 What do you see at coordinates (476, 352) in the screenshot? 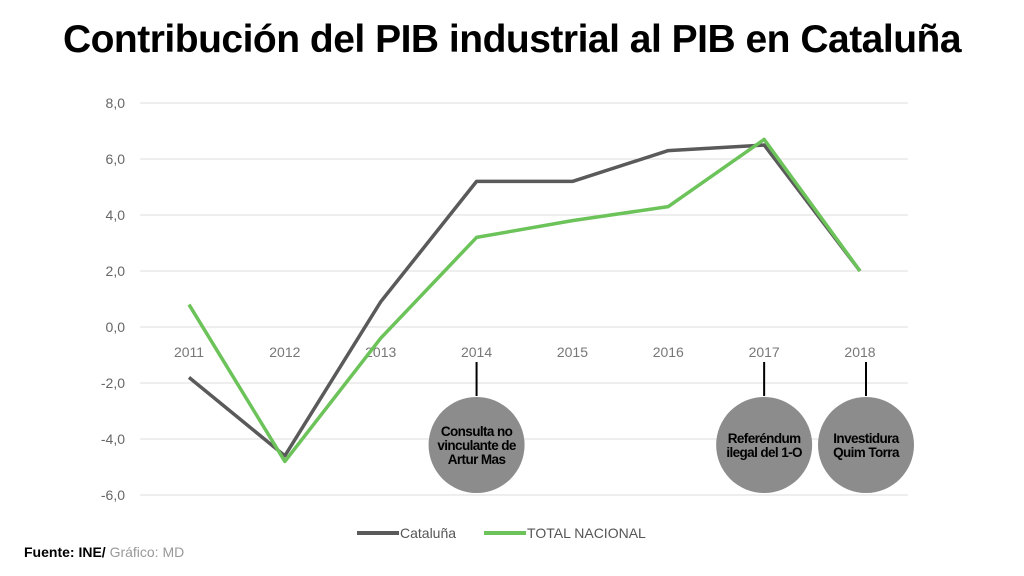
I see `x-tick-label: 2014` at bounding box center [476, 352].